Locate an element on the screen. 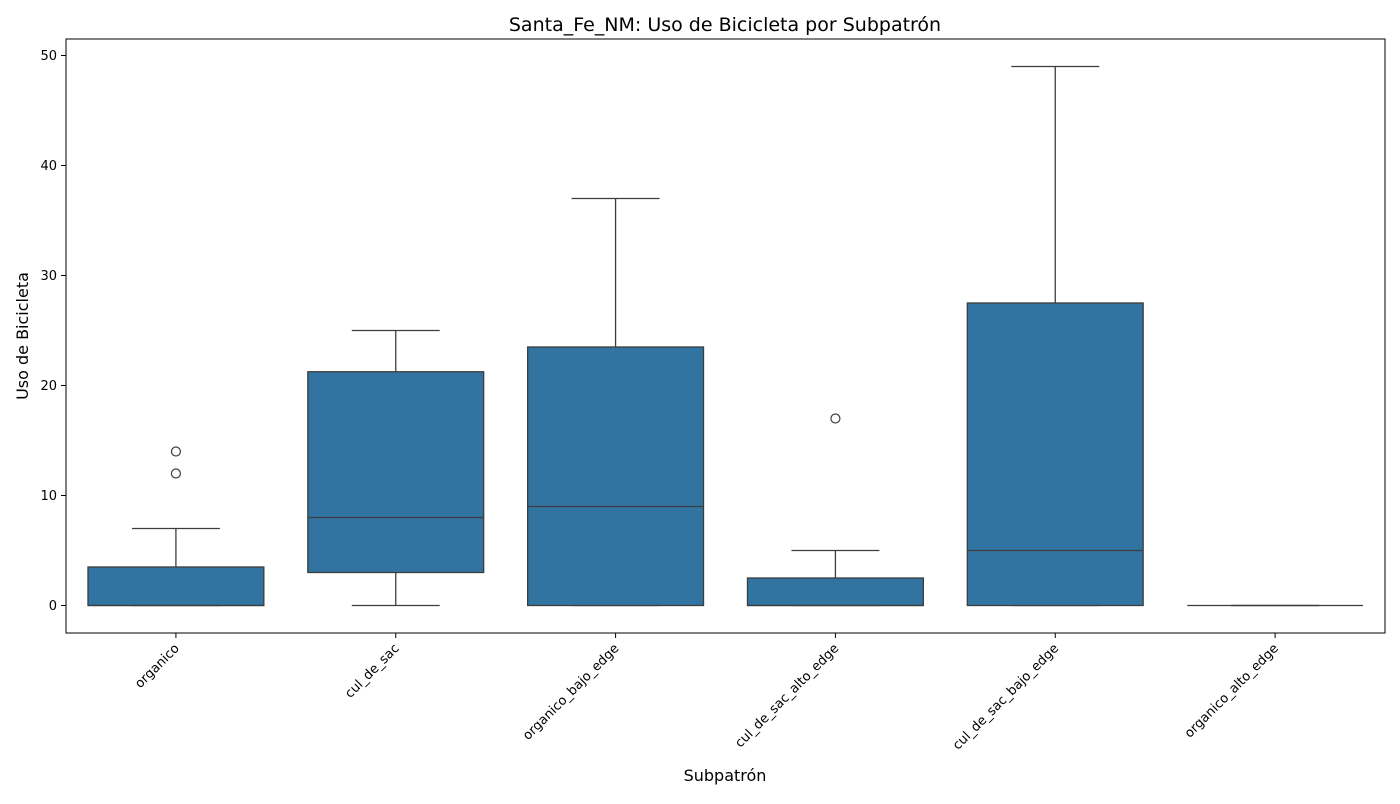 Image resolution: width=1400 pixels, height=804 pixels. x-tick-label: organico_bajo_edge is located at coordinates (571, 692).